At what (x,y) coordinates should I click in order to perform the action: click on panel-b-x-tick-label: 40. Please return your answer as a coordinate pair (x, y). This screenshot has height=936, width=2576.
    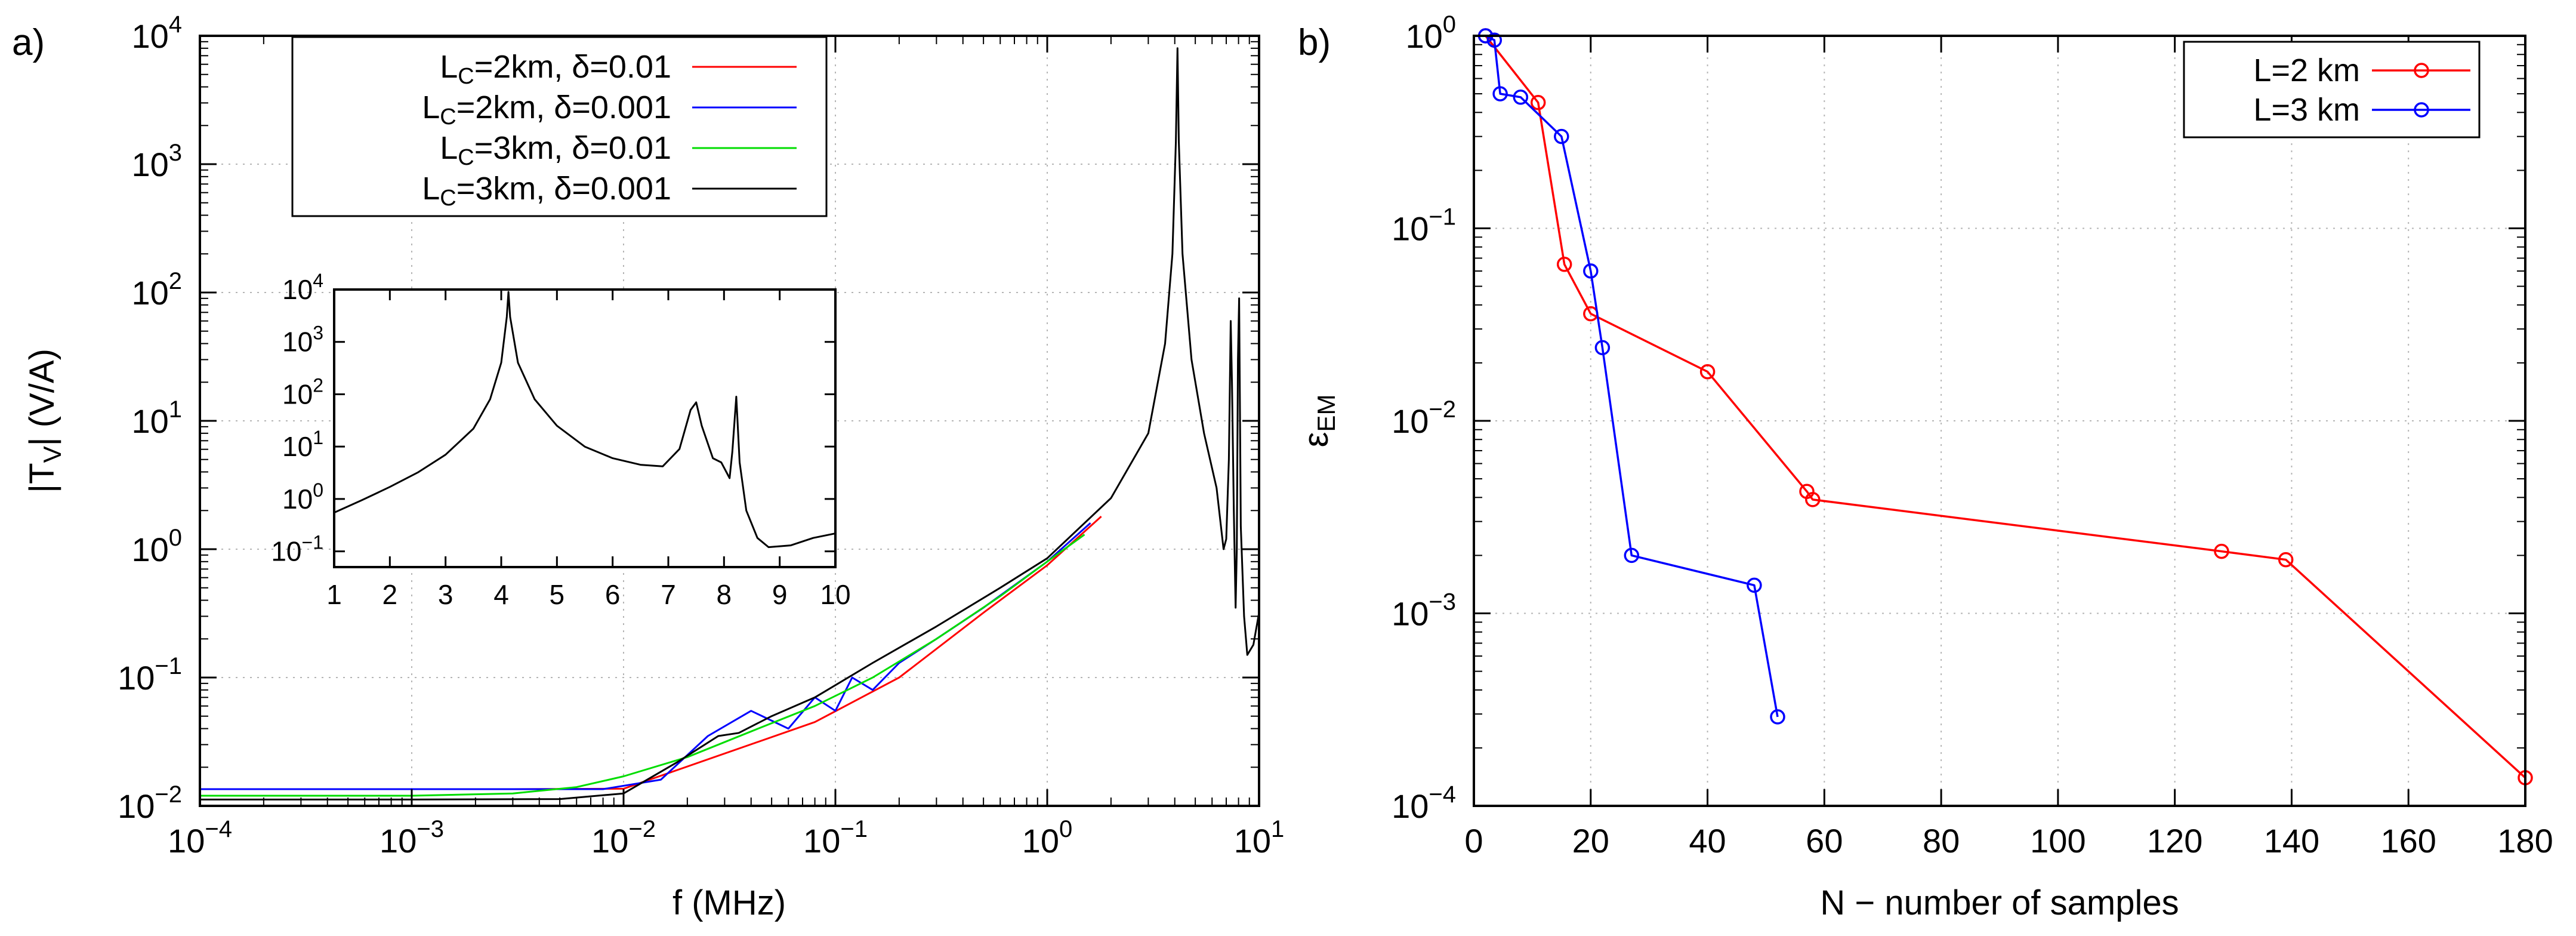
    Looking at the image, I should click on (1707, 841).